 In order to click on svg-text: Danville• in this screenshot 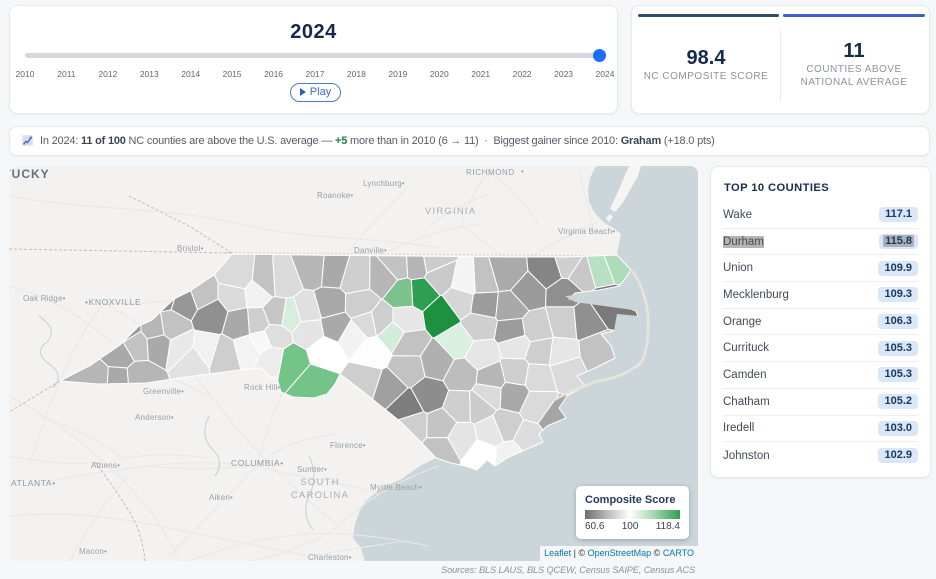, I will do `click(370, 250)`.